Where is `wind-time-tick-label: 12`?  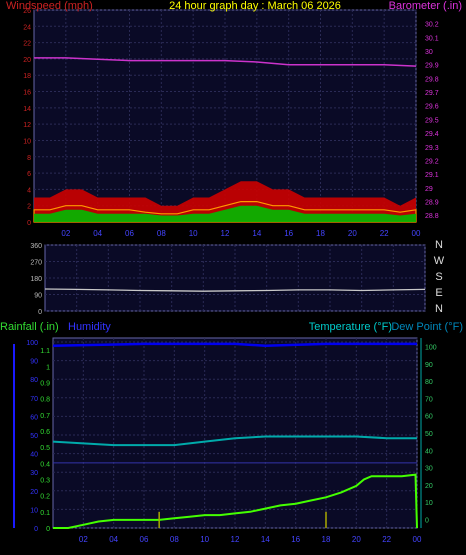
wind-time-tick-label: 12 is located at coordinates (225, 233).